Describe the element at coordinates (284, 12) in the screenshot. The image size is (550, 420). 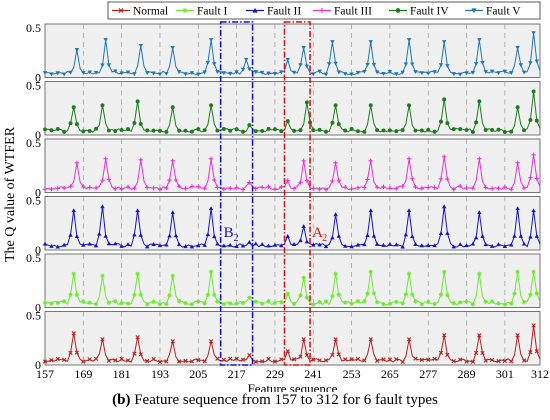
I see `legend-label: Fault II` at that location.